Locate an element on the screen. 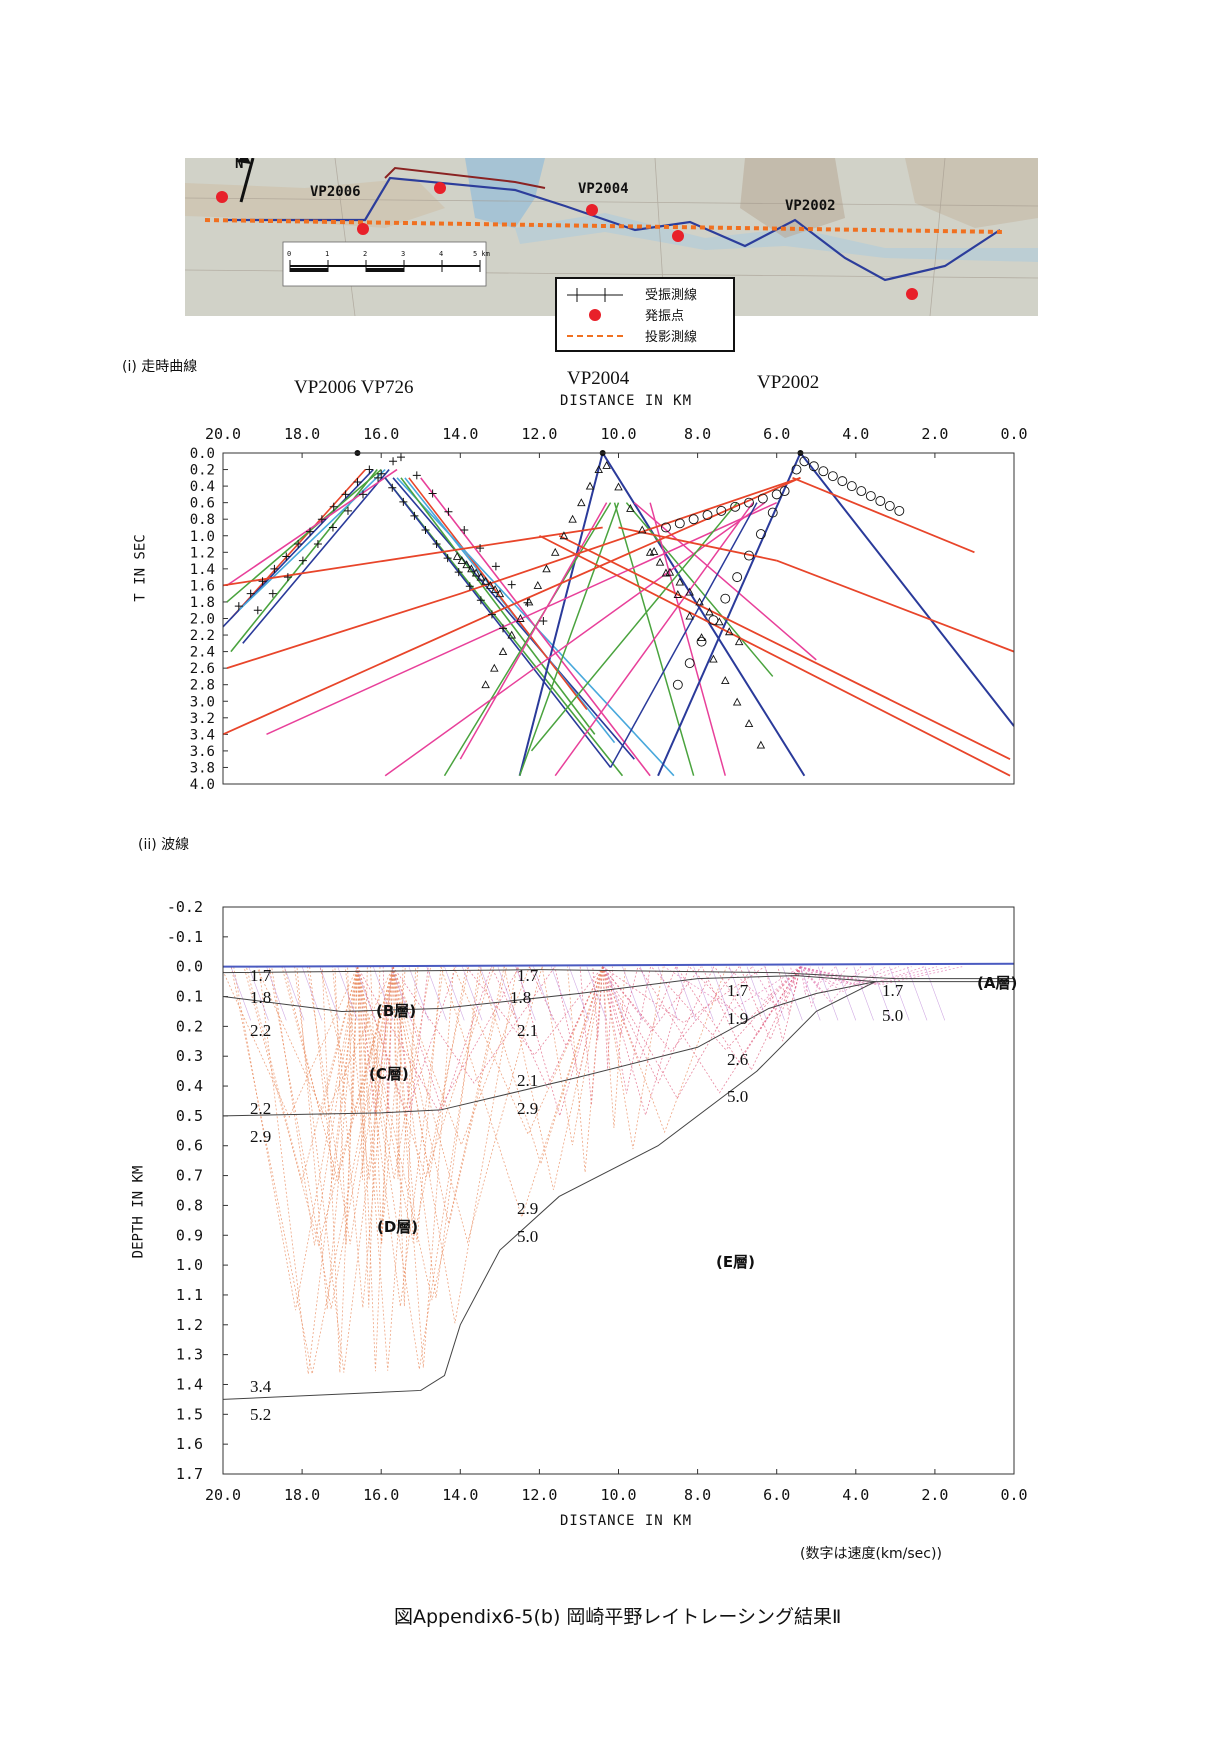  x-tick-label: 18.0 is located at coordinates (302, 434).